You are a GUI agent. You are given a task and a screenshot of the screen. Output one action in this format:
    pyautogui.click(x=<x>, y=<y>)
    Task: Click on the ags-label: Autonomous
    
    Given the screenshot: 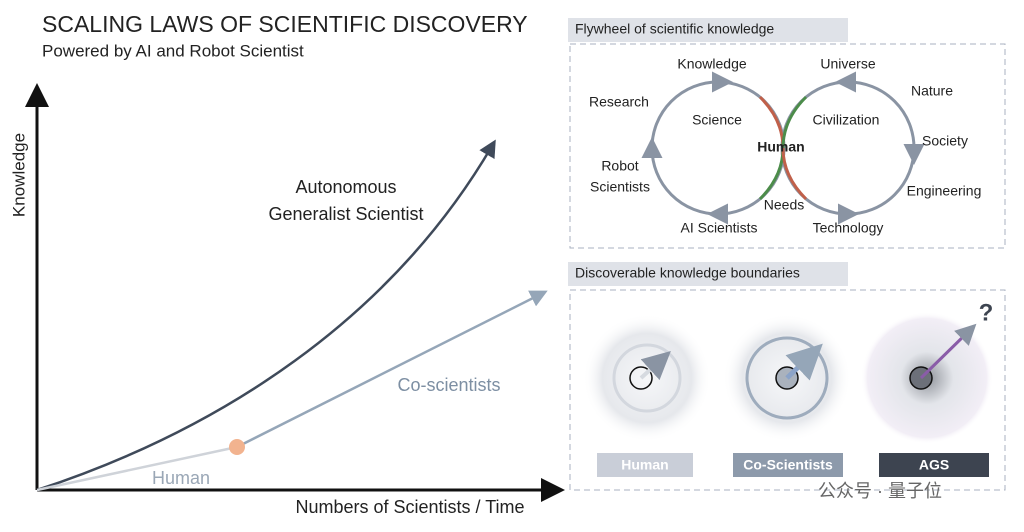 What is the action you would take?
    pyautogui.click(x=345, y=187)
    